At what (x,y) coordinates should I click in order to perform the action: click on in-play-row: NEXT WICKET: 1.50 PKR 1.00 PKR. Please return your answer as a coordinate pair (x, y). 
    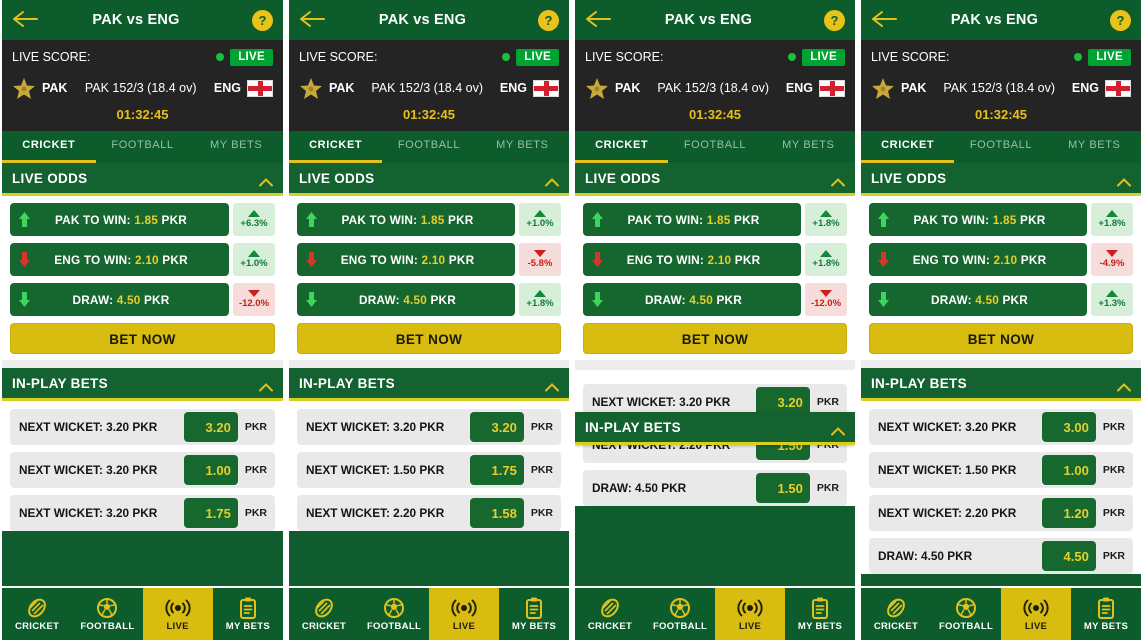
    Looking at the image, I should click on (1001, 470).